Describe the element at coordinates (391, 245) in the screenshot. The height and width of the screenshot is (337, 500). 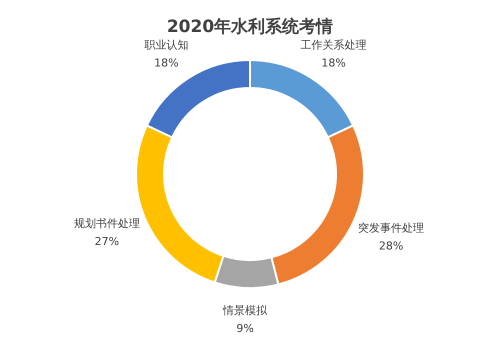
I see `data-label: 28%` at that location.